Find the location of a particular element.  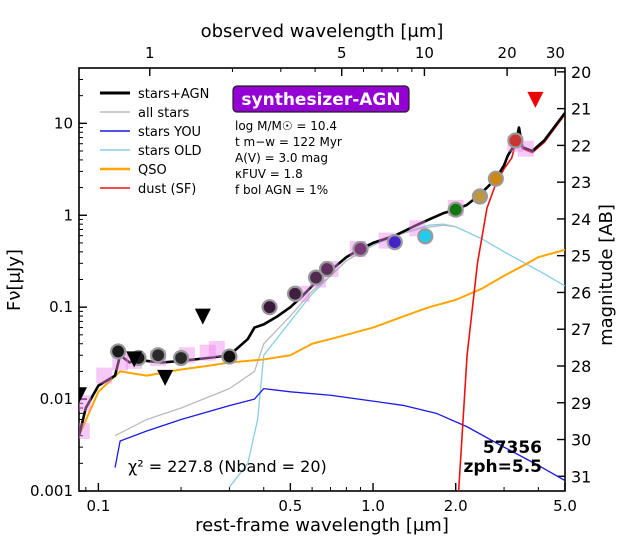

y-axis-label: Fν[μJy] is located at coordinates (14, 280).